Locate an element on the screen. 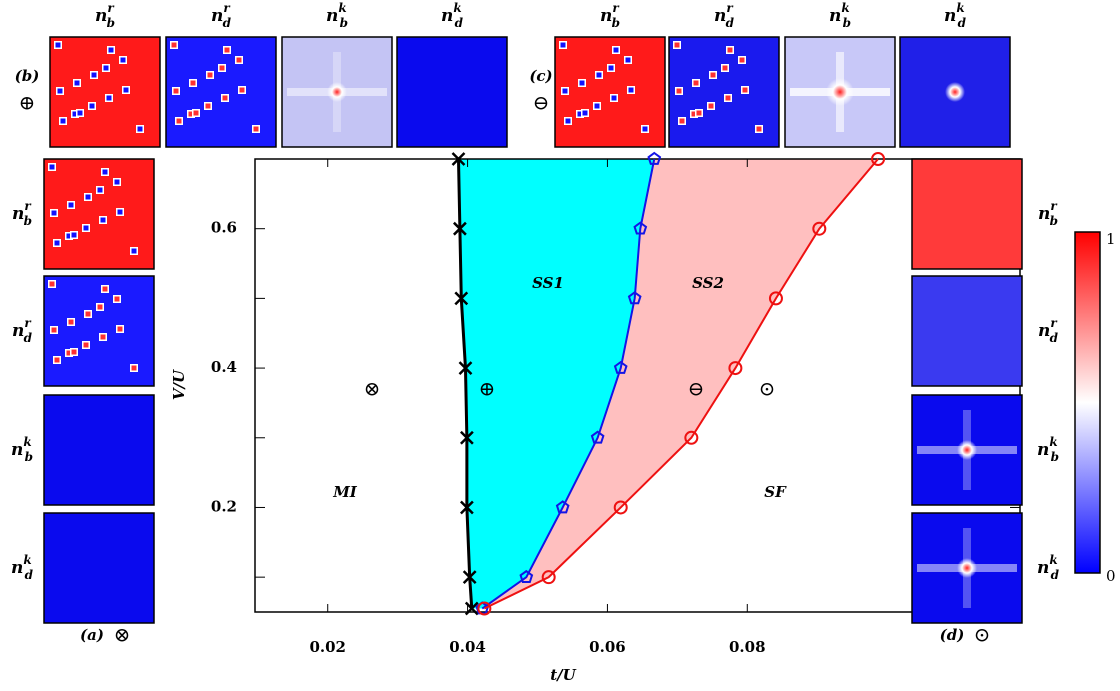  x-axis-label: t/U is located at coordinates (563, 675).